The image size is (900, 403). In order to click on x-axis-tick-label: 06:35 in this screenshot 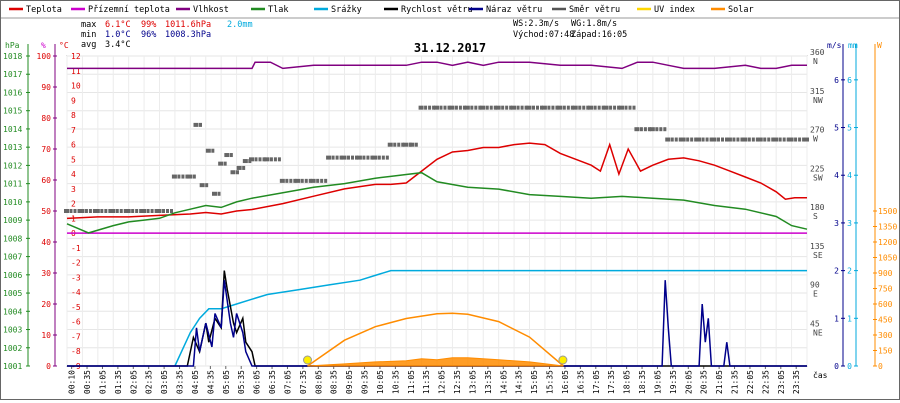, I will do `click(272, 382)`.